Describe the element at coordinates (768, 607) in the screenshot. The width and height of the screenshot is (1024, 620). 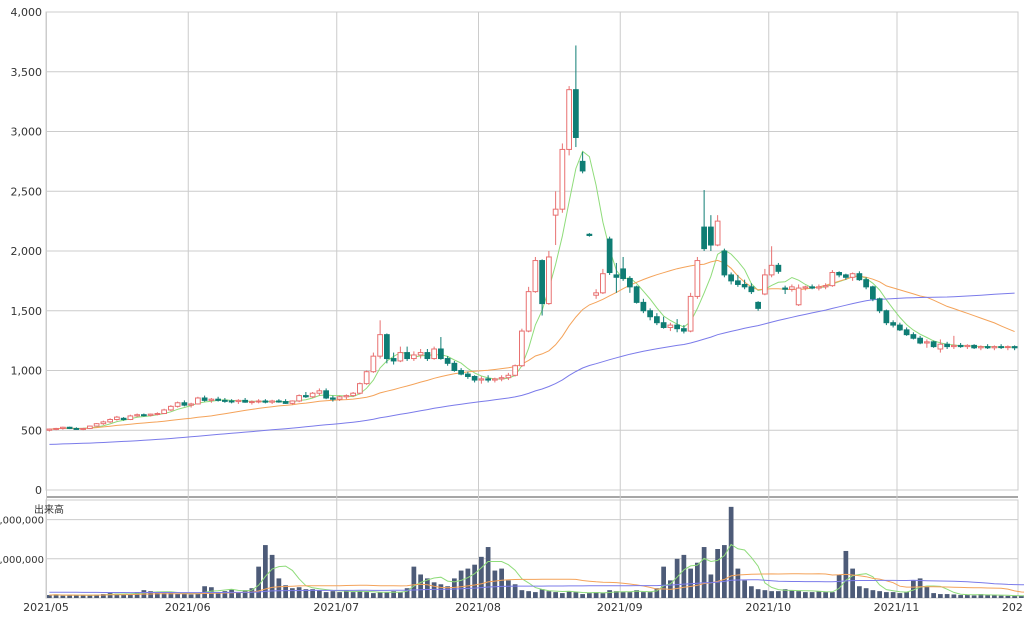
I see `date-tick-label: 2021/10` at that location.